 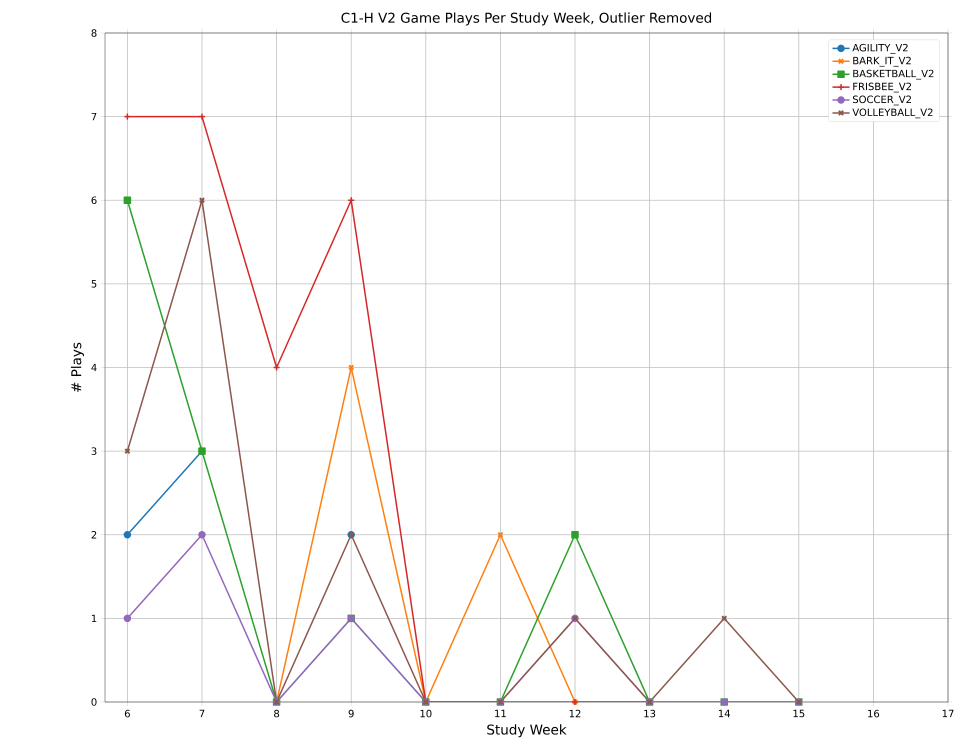 I want to click on y-tick-label: 0, so click(x=94, y=702).